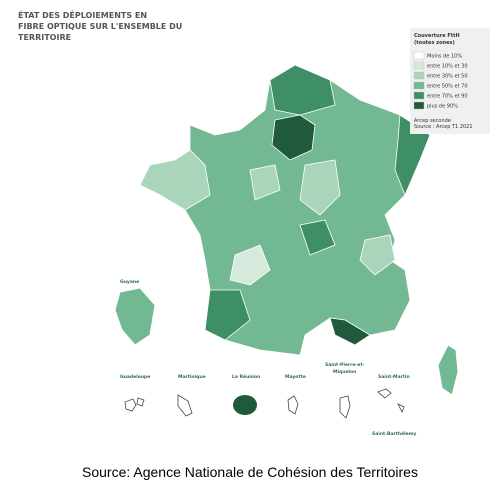  What do you see at coordinates (447, 87) in the screenshot?
I see `legend-label: entre 50% et 70` at bounding box center [447, 87].